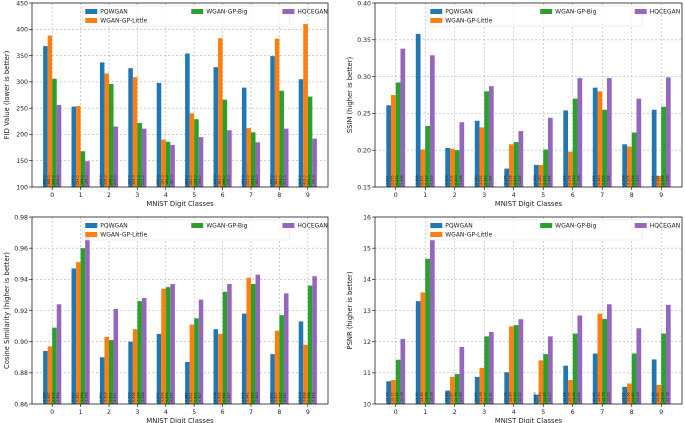 The image size is (685, 423). I want to click on y-tick-label: 450, so click(22, 3).